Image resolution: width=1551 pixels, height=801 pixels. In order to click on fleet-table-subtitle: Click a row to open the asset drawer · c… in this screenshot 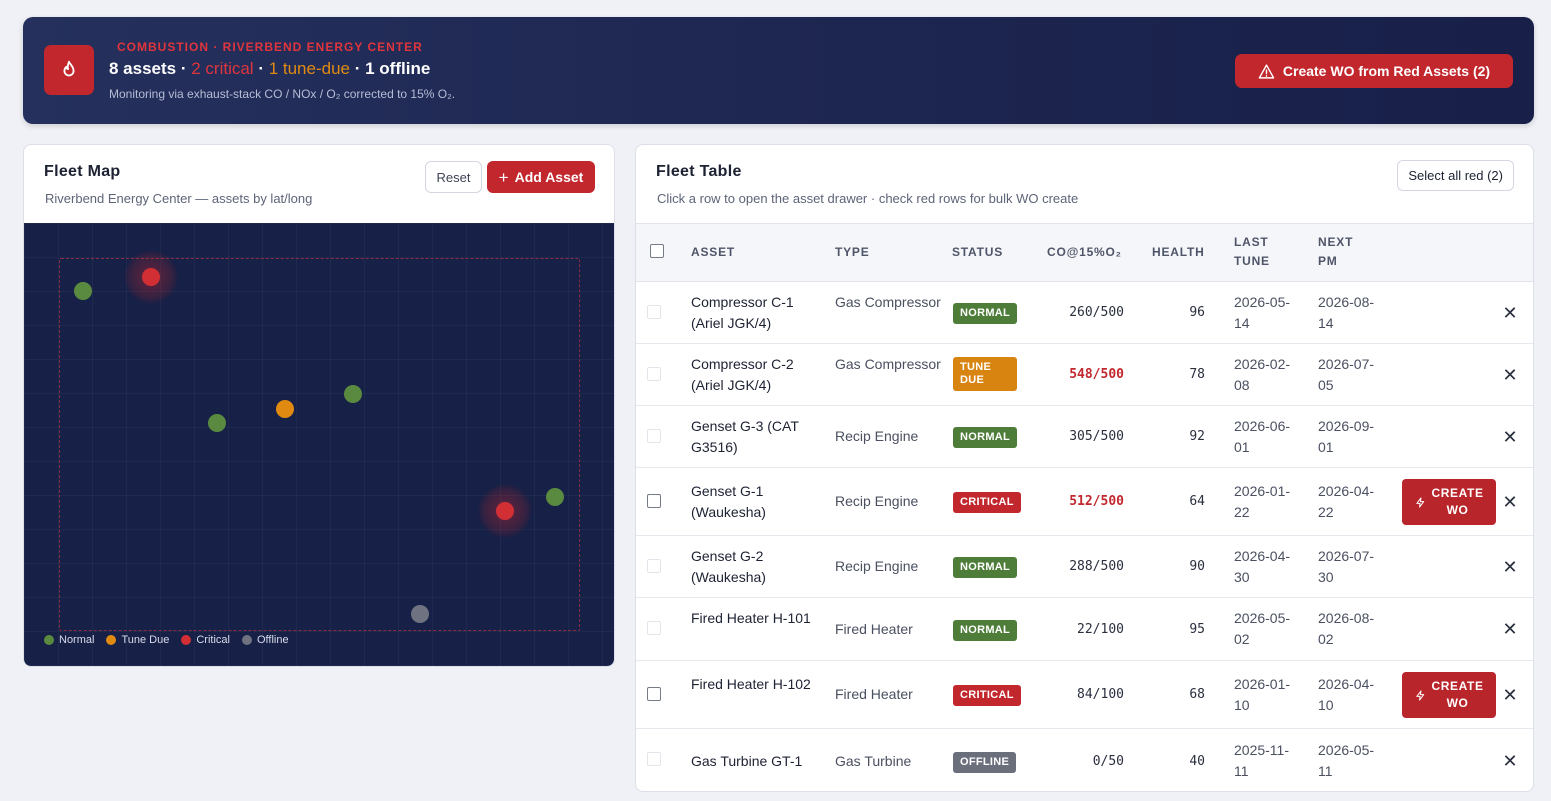, I will do `click(868, 198)`.